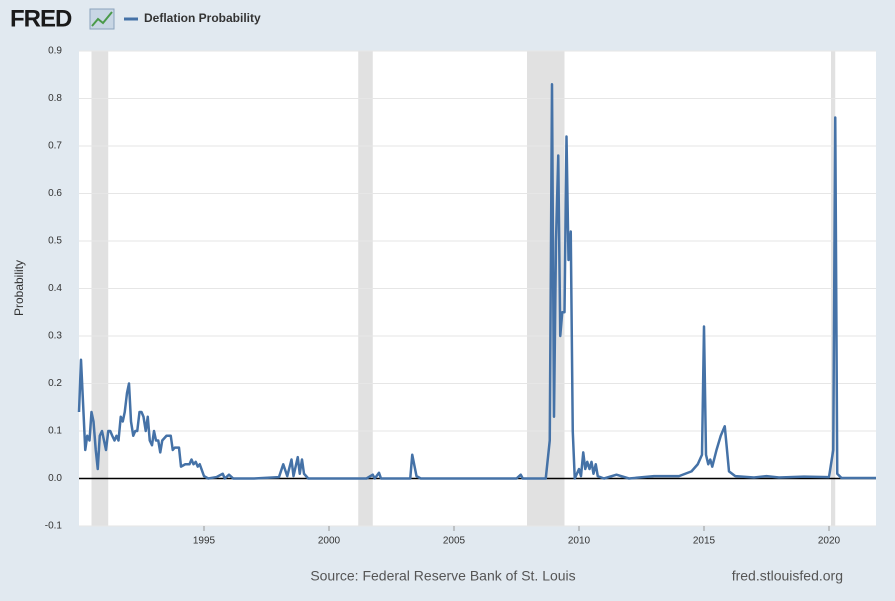 The image size is (895, 601). I want to click on x-tick-label: 2020, so click(829, 541).